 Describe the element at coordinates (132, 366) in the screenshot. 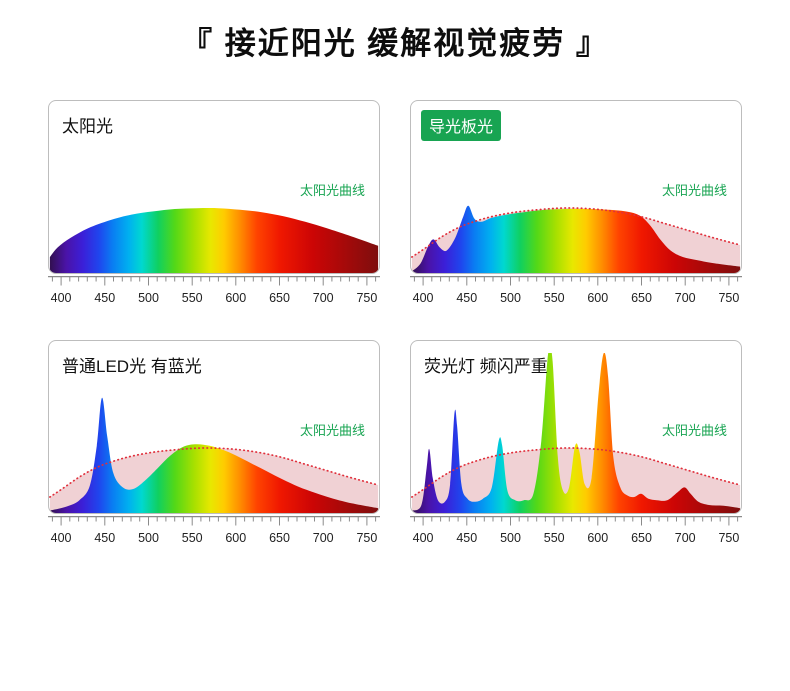

I see `chart-title-label: 普通LED光 有蓝光` at that location.